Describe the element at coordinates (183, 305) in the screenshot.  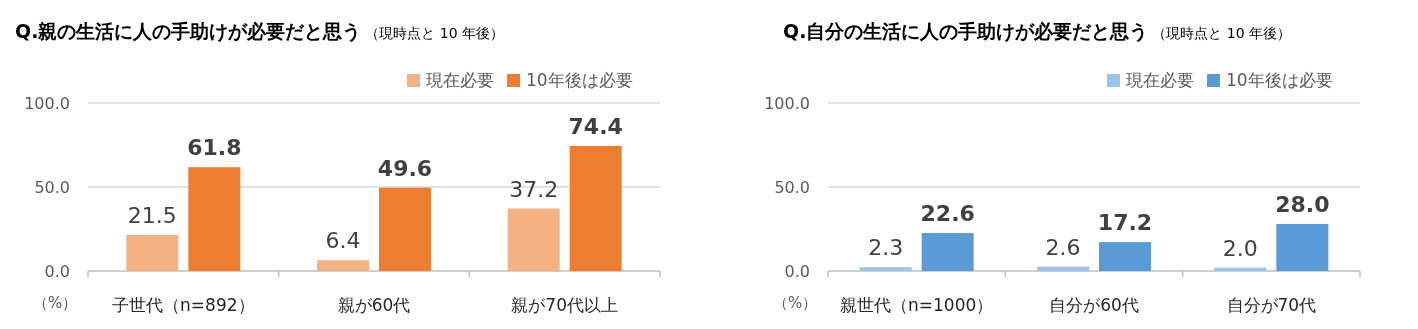
I see `x-tick-label: 子世代（n=892）` at that location.